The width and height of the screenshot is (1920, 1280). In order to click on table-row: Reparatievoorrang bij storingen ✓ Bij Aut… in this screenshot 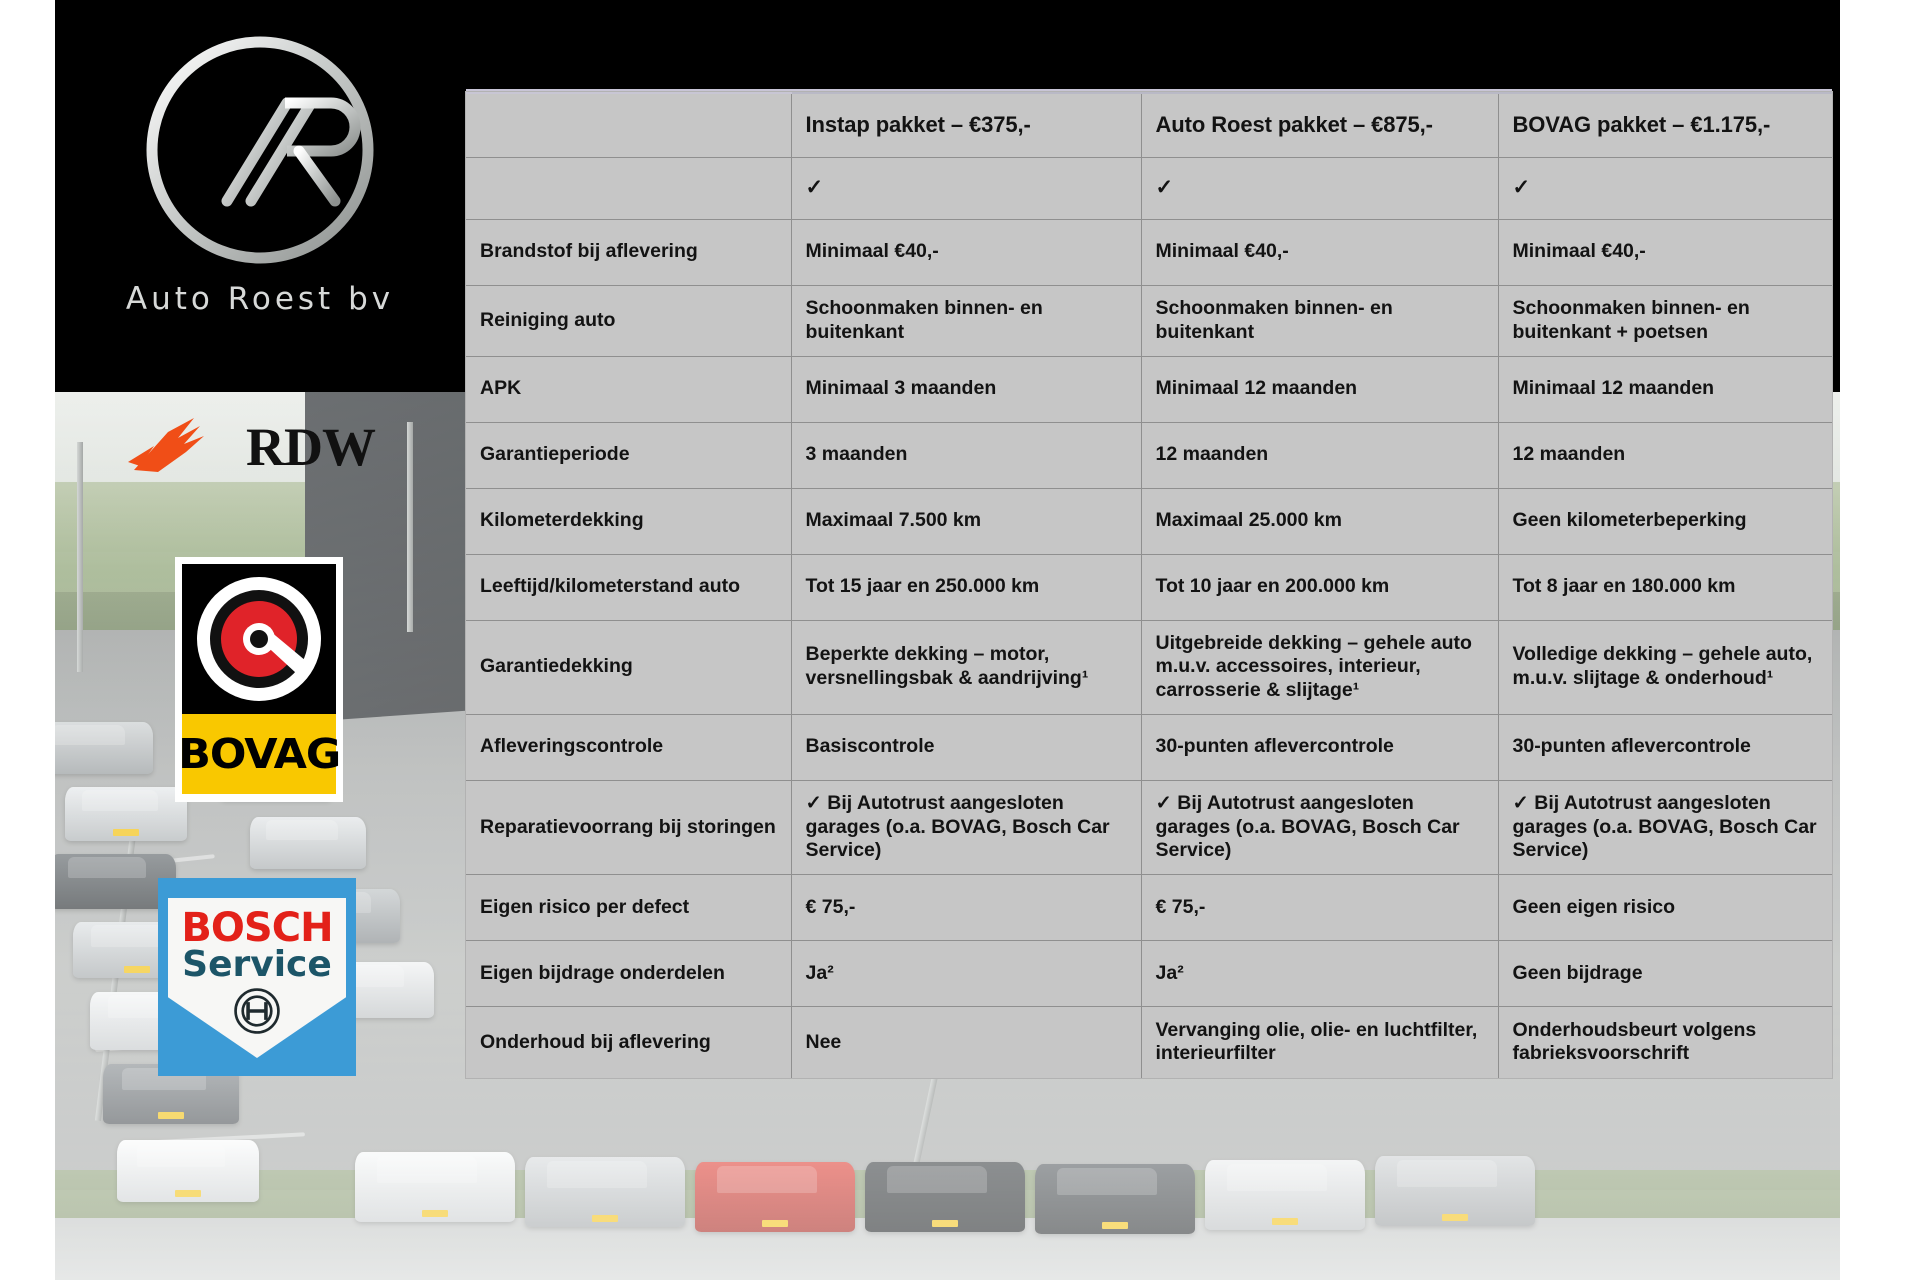, I will do `click(1149, 828)`.